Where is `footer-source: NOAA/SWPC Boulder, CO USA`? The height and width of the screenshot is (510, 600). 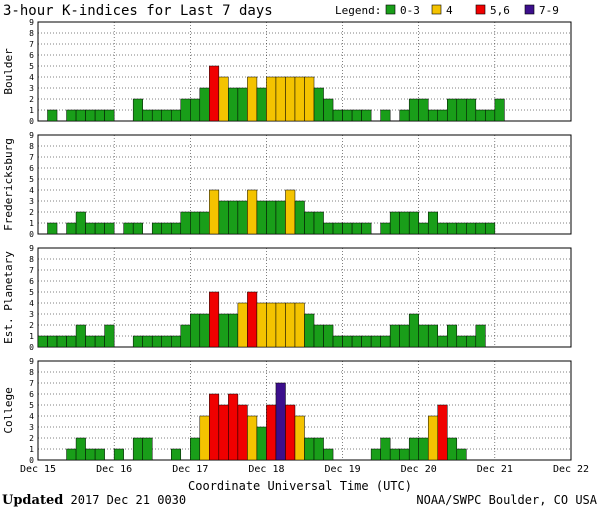
footer-source: NOAA/SWPC Boulder, CO USA is located at coordinates (506, 500).